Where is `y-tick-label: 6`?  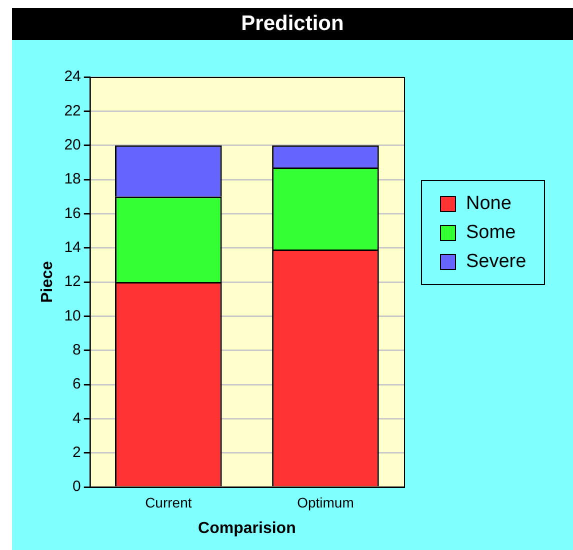 y-tick-label: 6 is located at coordinates (76, 384).